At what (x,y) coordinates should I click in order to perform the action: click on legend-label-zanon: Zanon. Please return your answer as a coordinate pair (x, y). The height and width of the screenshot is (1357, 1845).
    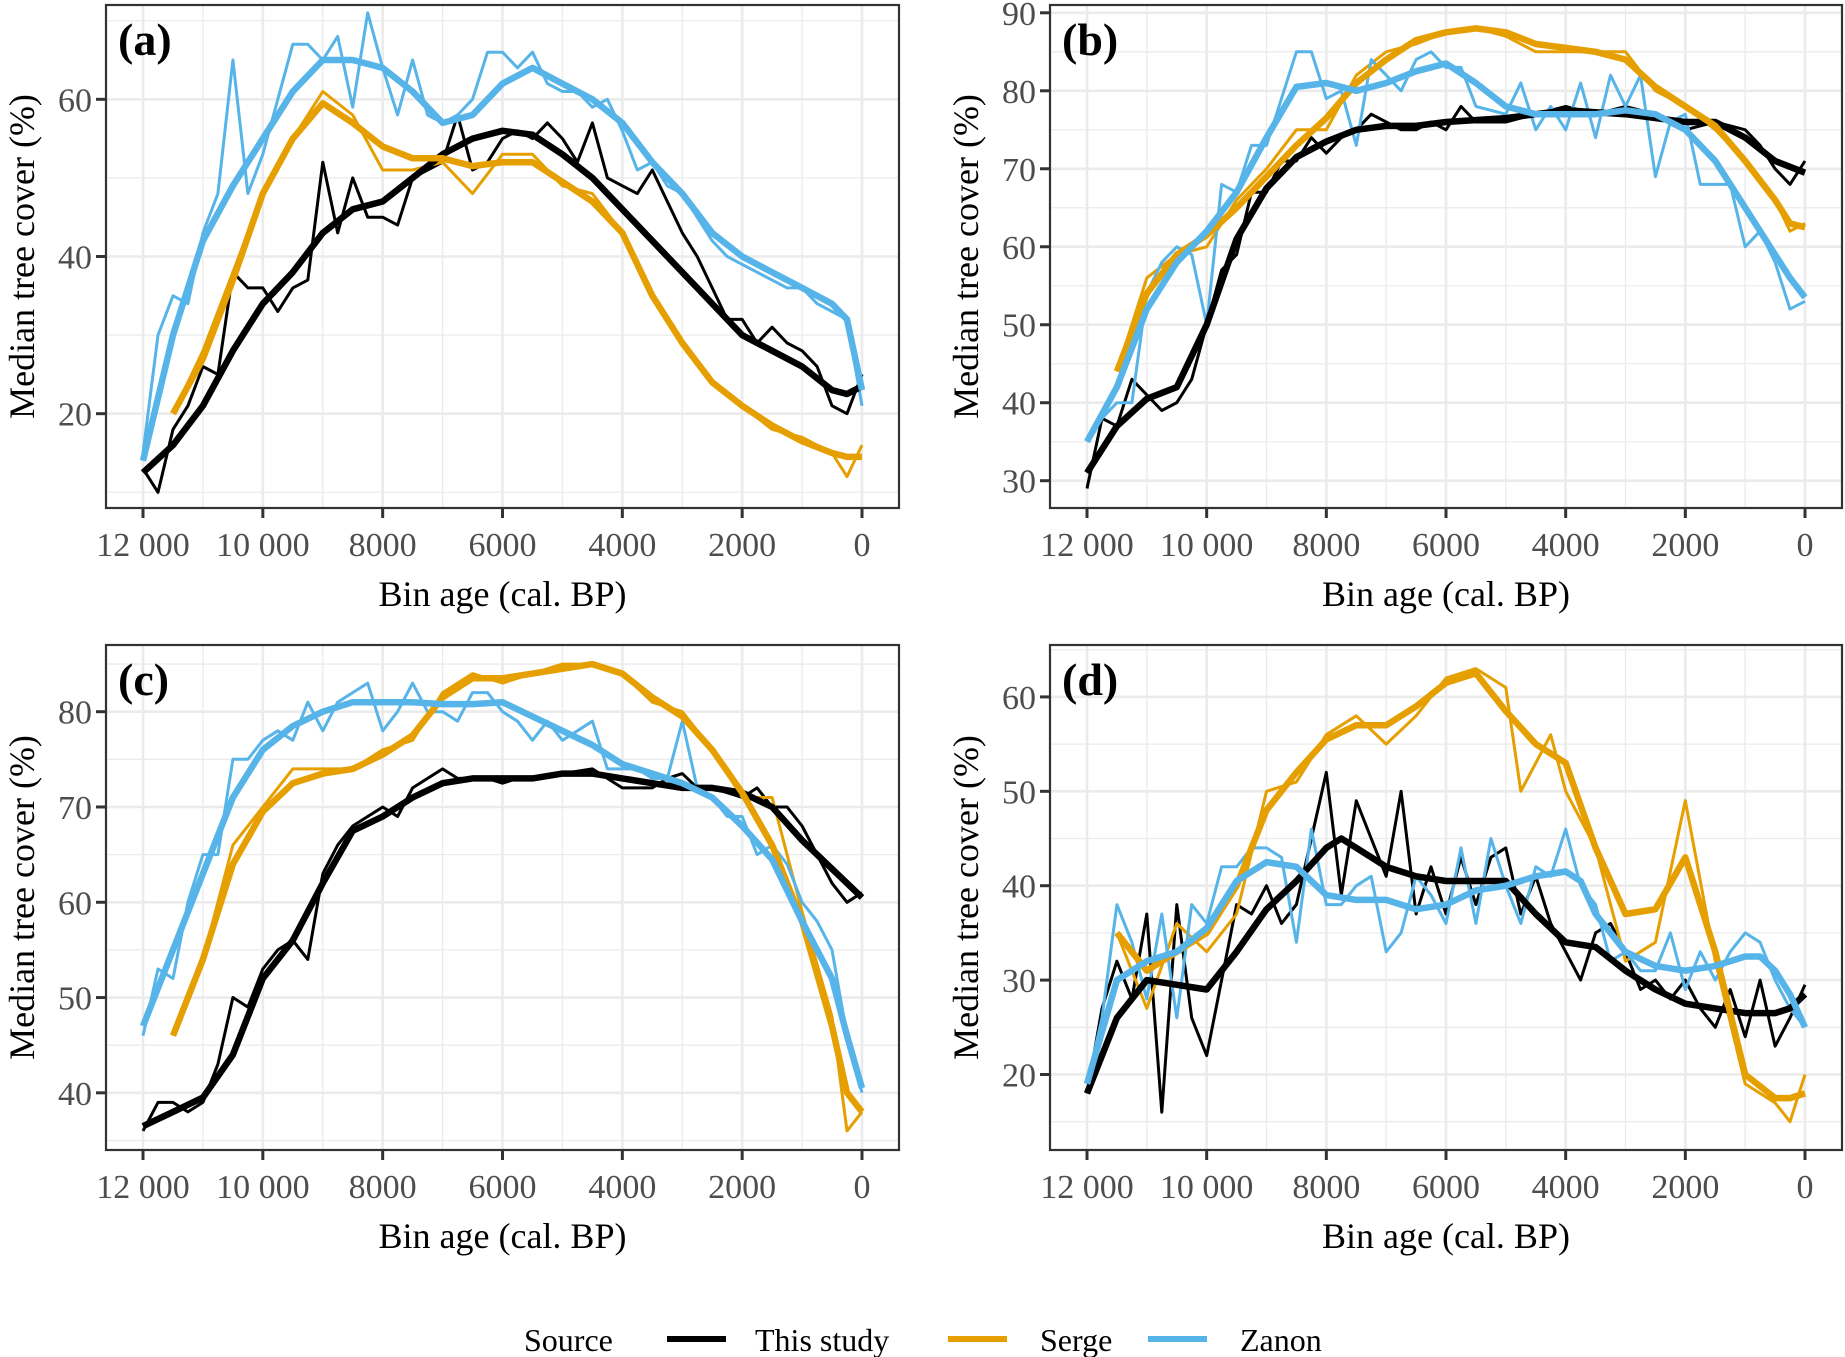
    Looking at the image, I should click on (1281, 1339).